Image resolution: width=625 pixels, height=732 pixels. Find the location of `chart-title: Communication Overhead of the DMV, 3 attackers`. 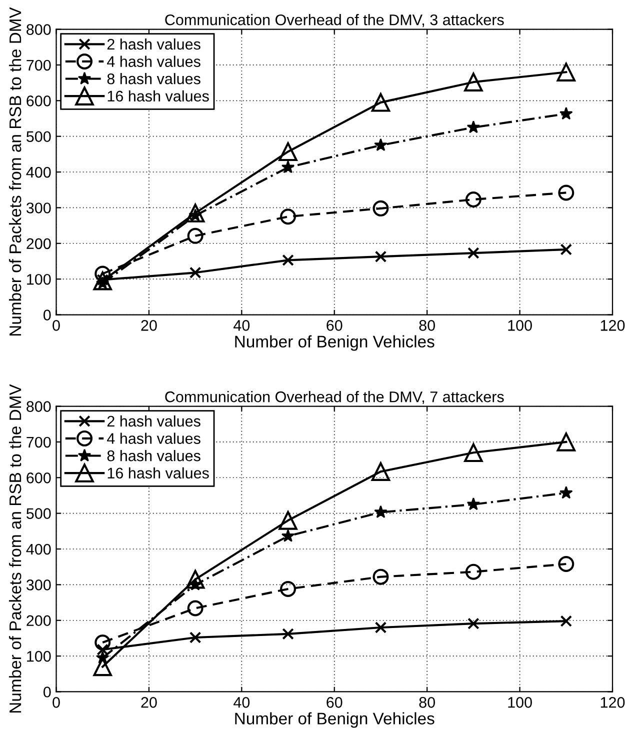

chart-title: Communication Overhead of the DMV, 3 attackers is located at coordinates (334, 21).